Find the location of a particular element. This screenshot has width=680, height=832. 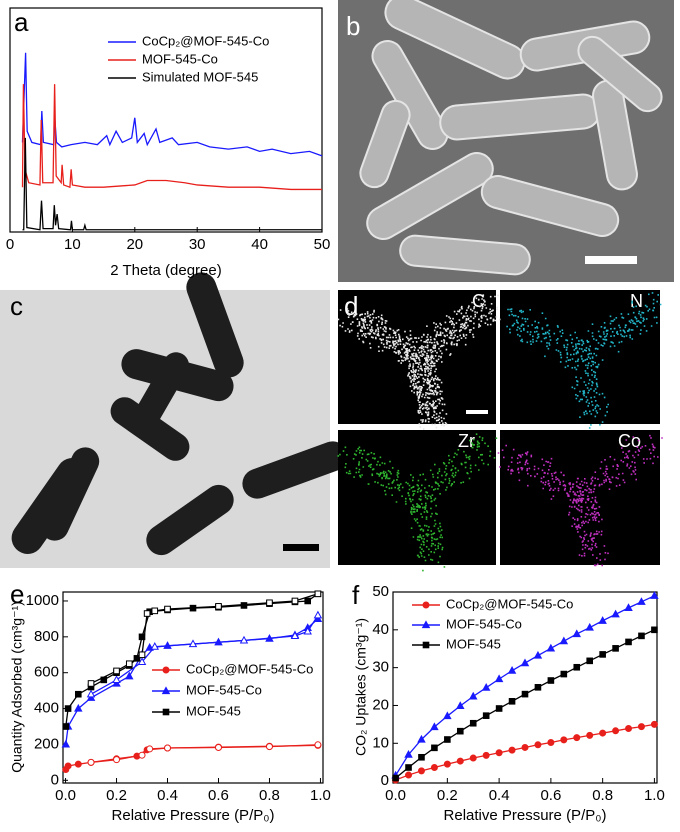

x-tick-label: 0.2 is located at coordinates (447, 795).